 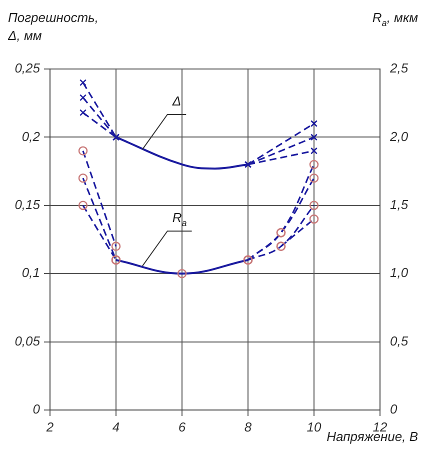 I want to click on y2-tick-label: 1,5, so click(x=399, y=204).